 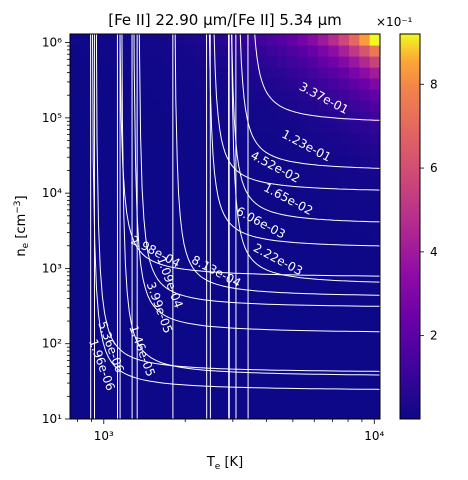 I want to click on x-tick-label: 10³, so click(x=104, y=436).